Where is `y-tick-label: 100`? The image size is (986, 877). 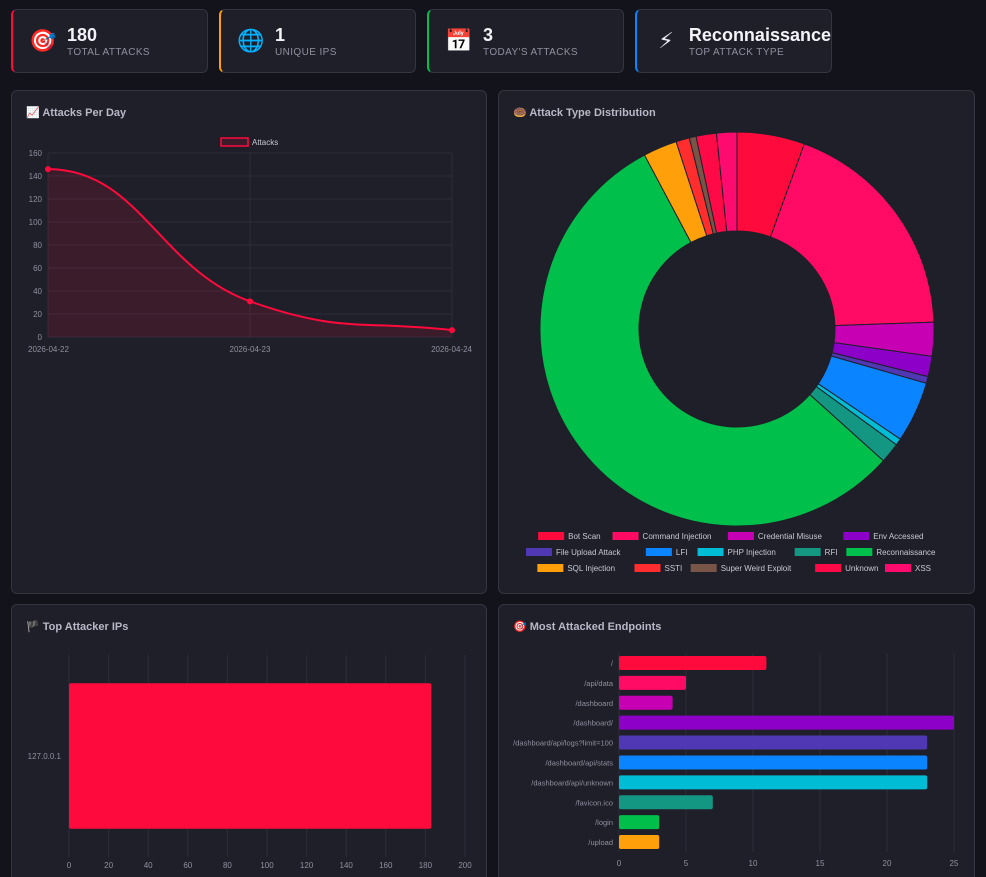
y-tick-label: 100 is located at coordinates (36, 222).